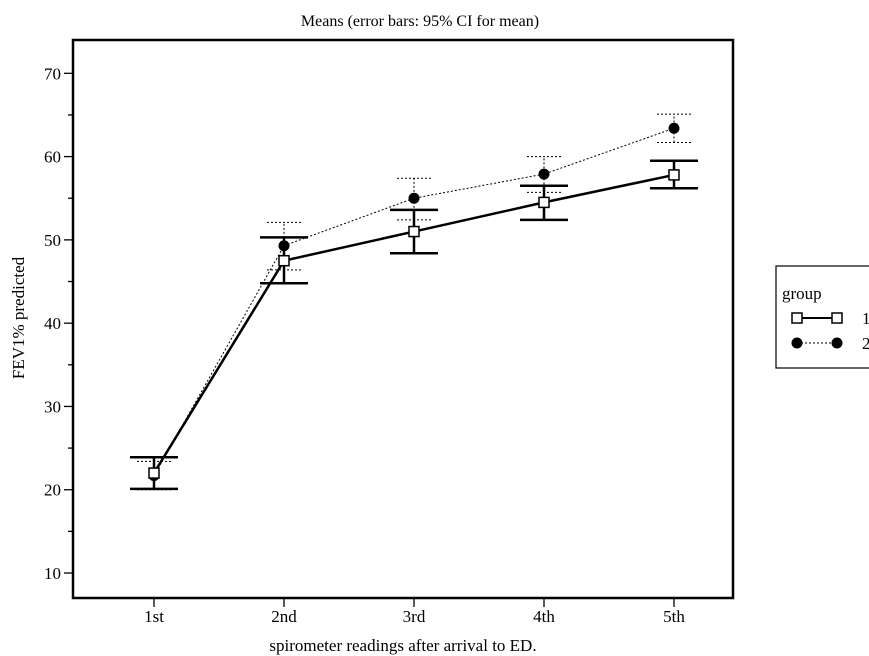  What do you see at coordinates (52, 157) in the screenshot?
I see `y-tick-label: 60` at bounding box center [52, 157].